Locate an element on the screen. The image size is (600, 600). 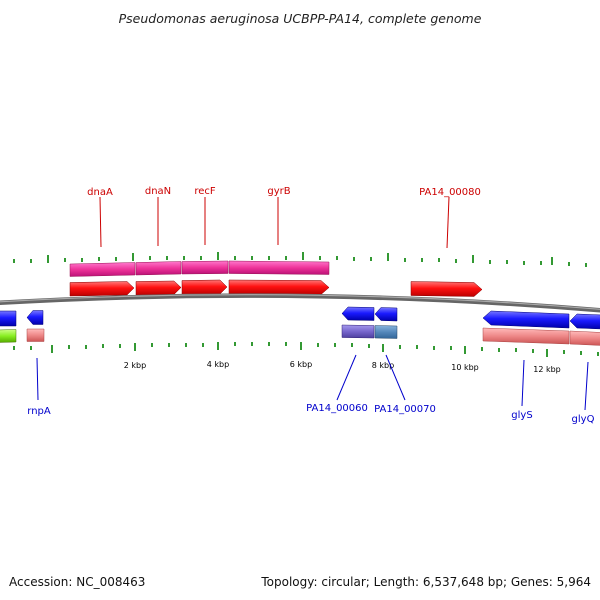
scale-labels: 2 kbp 4 kbp 6 kbp 8 kbp 10 kbp 12 kbp is located at coordinates (342, 367).